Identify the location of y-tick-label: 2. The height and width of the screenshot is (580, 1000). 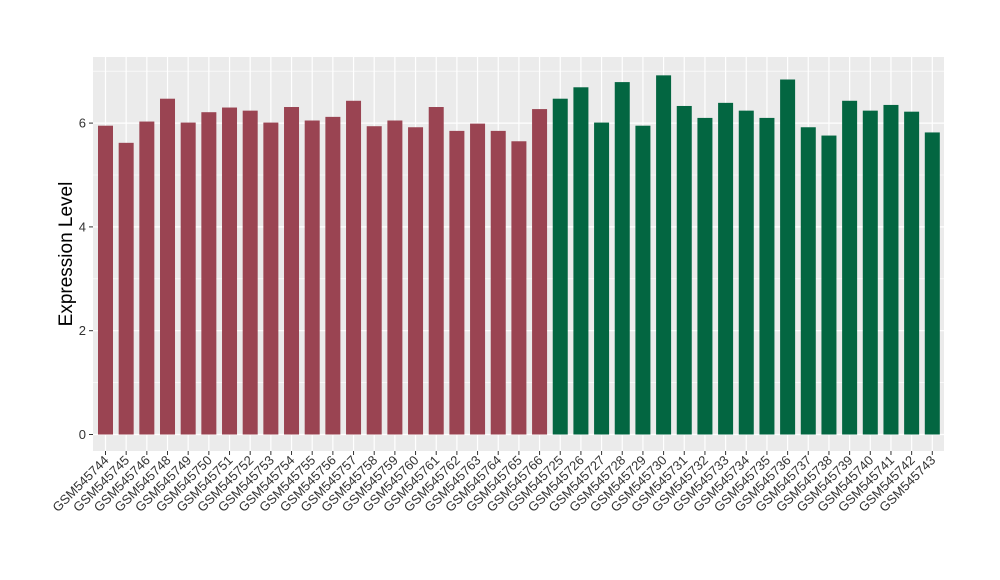
(82, 330).